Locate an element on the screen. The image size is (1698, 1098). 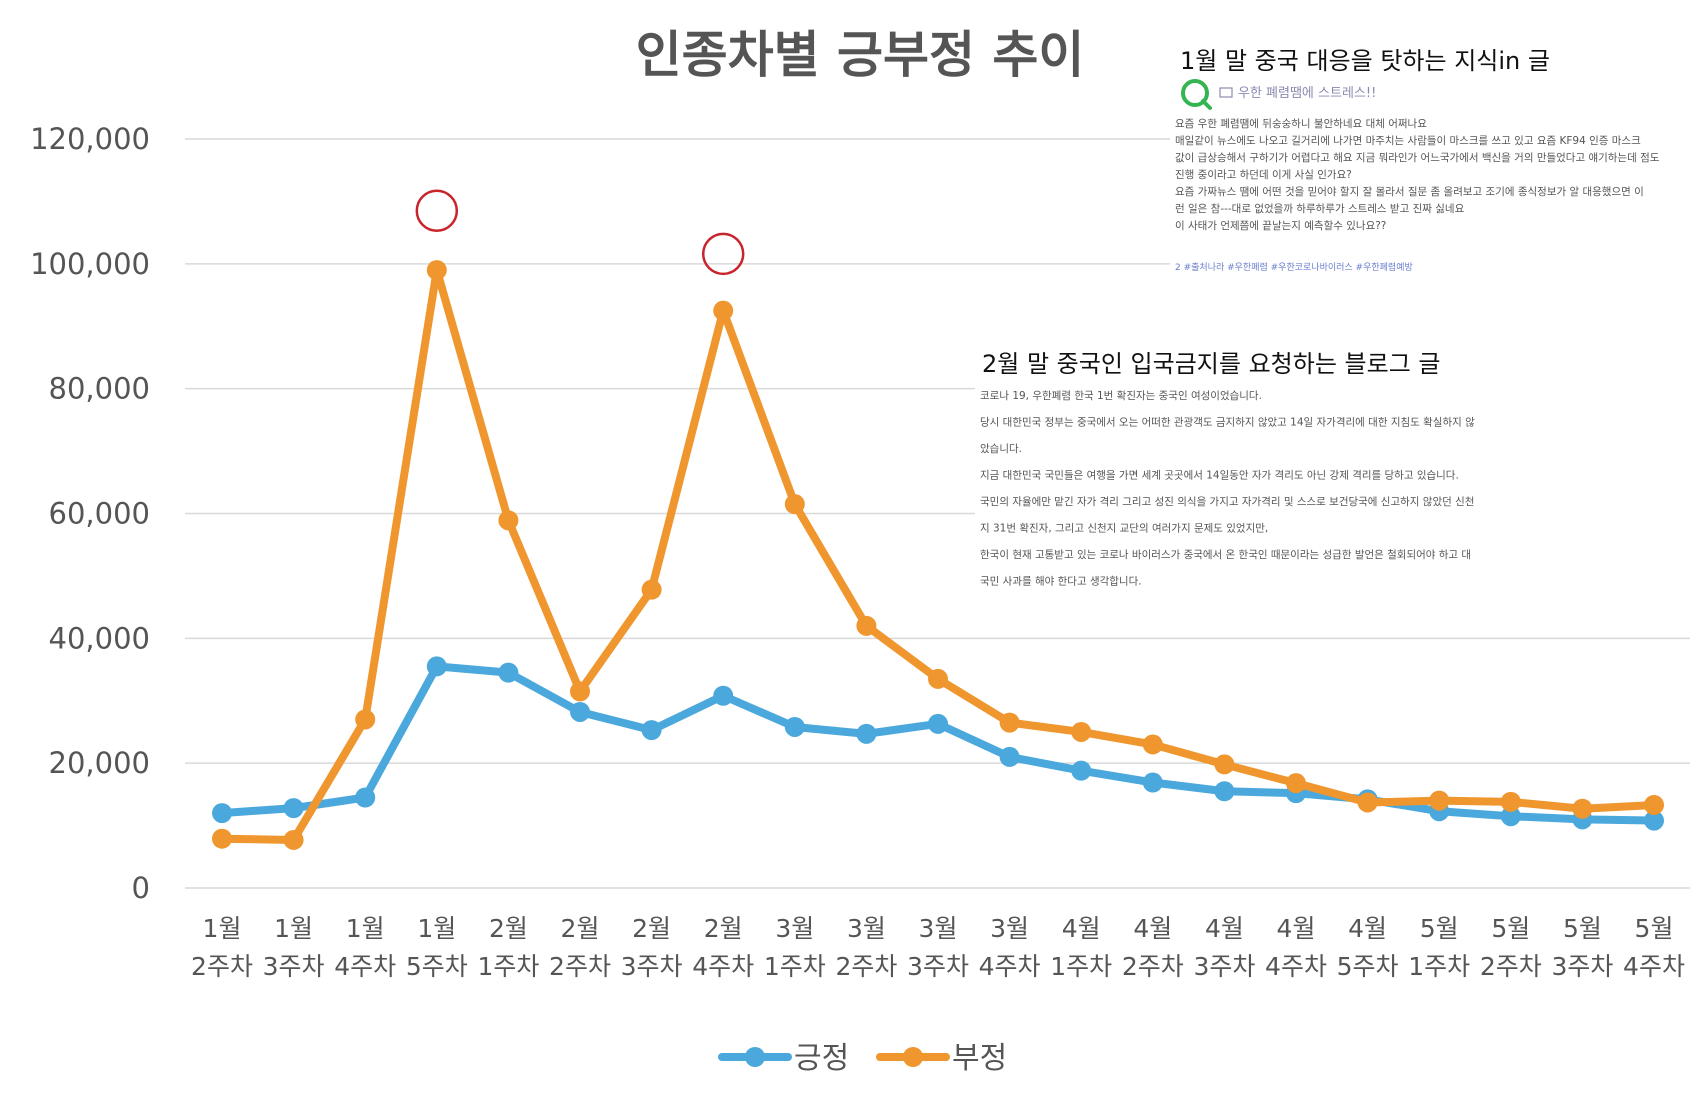
annotation-line: 국민 사과를 해야 한다고 생각합니다. is located at coordinates (1061, 581).